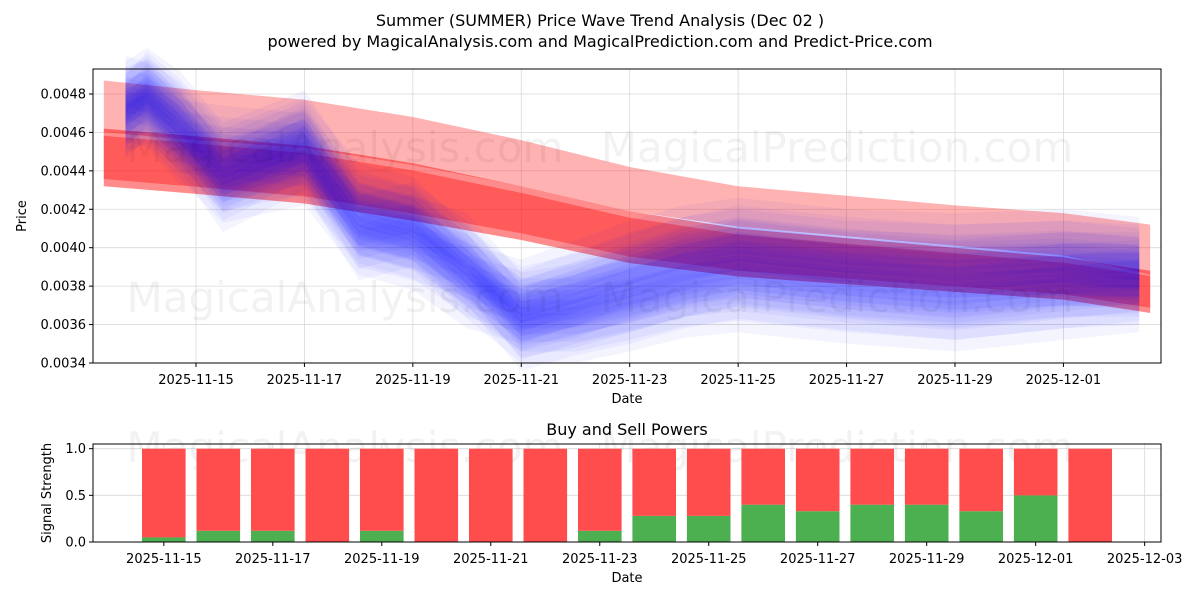 This screenshot has width=1200, height=604. I want to click on watermark-analysis-2: MagicalAnalysis.com, so click(345, 297).